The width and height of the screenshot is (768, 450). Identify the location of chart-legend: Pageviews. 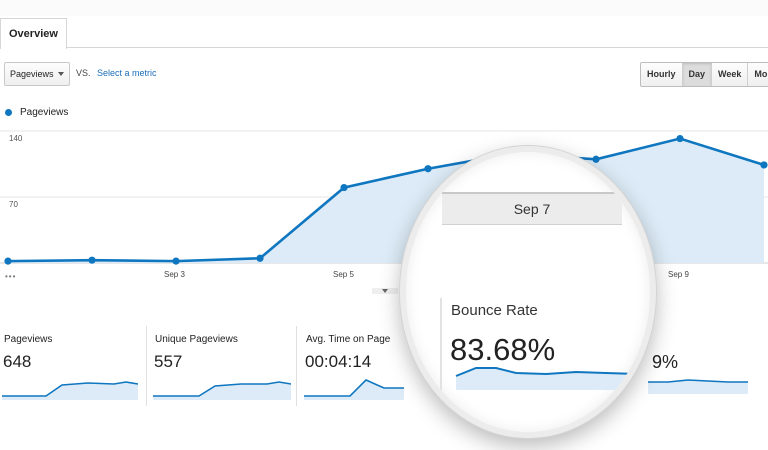
(36, 112).